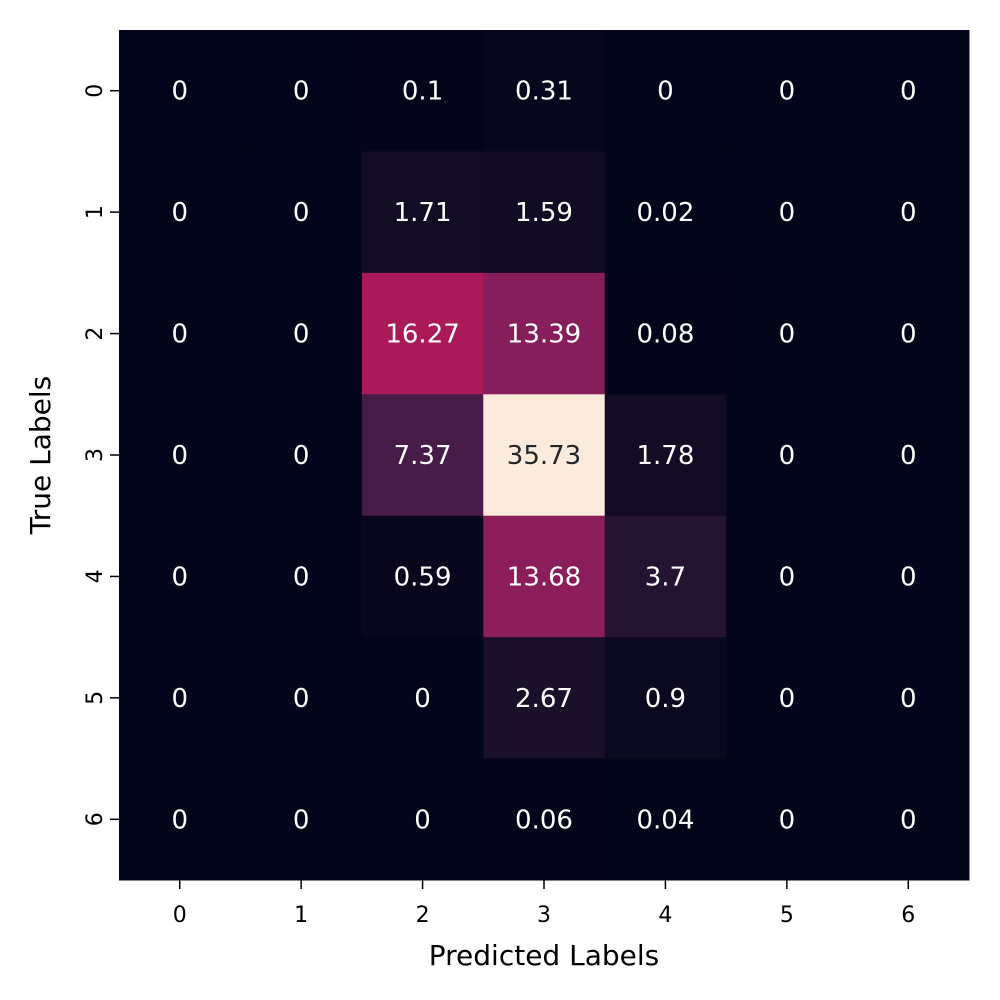 The image size is (1000, 1000). I want to click on cell-value-label: 0.02, so click(665, 213).